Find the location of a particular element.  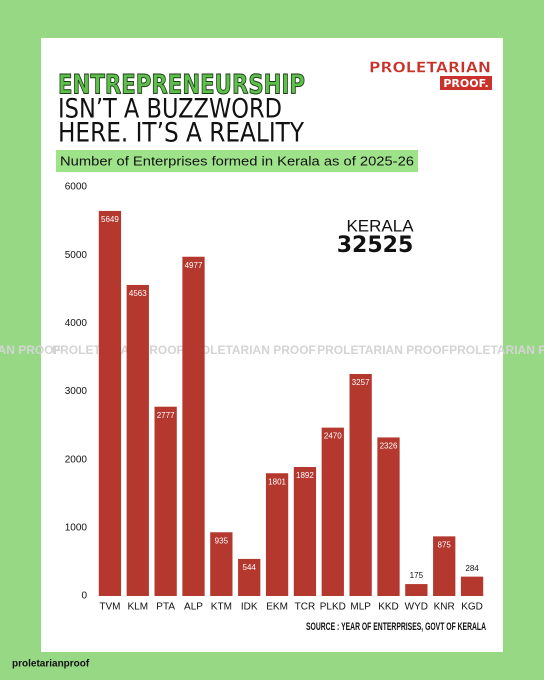

value-label: 935 is located at coordinates (222, 540).